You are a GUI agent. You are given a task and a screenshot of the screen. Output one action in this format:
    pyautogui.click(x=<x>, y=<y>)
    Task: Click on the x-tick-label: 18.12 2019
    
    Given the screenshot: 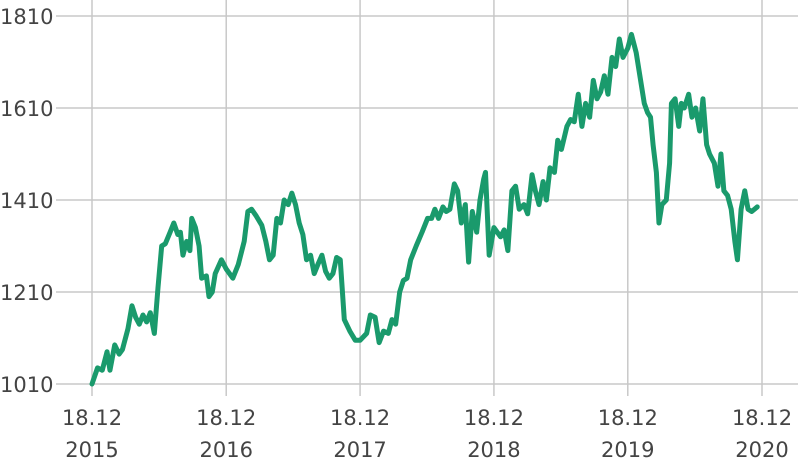 What is the action you would take?
    pyautogui.click(x=628, y=432)
    